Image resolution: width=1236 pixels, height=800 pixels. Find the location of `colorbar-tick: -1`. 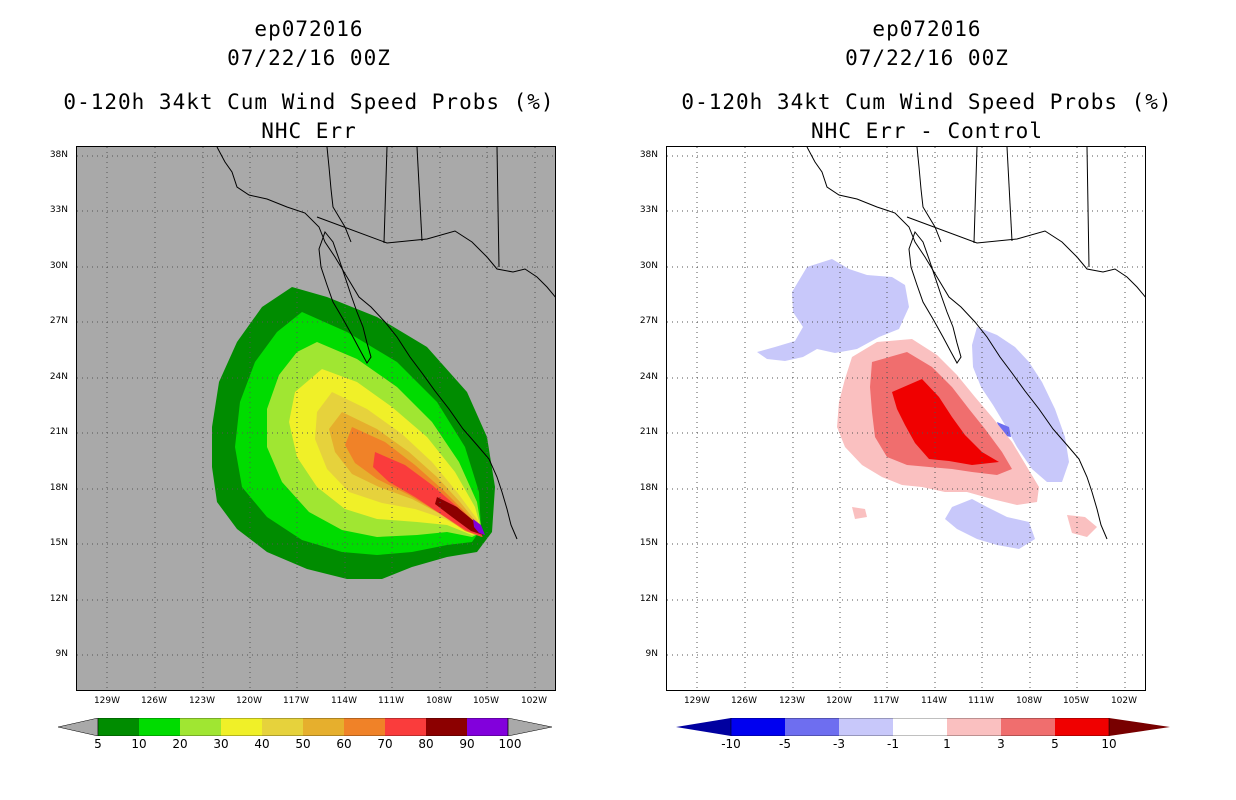

colorbar-tick: -1 is located at coordinates (893, 744).